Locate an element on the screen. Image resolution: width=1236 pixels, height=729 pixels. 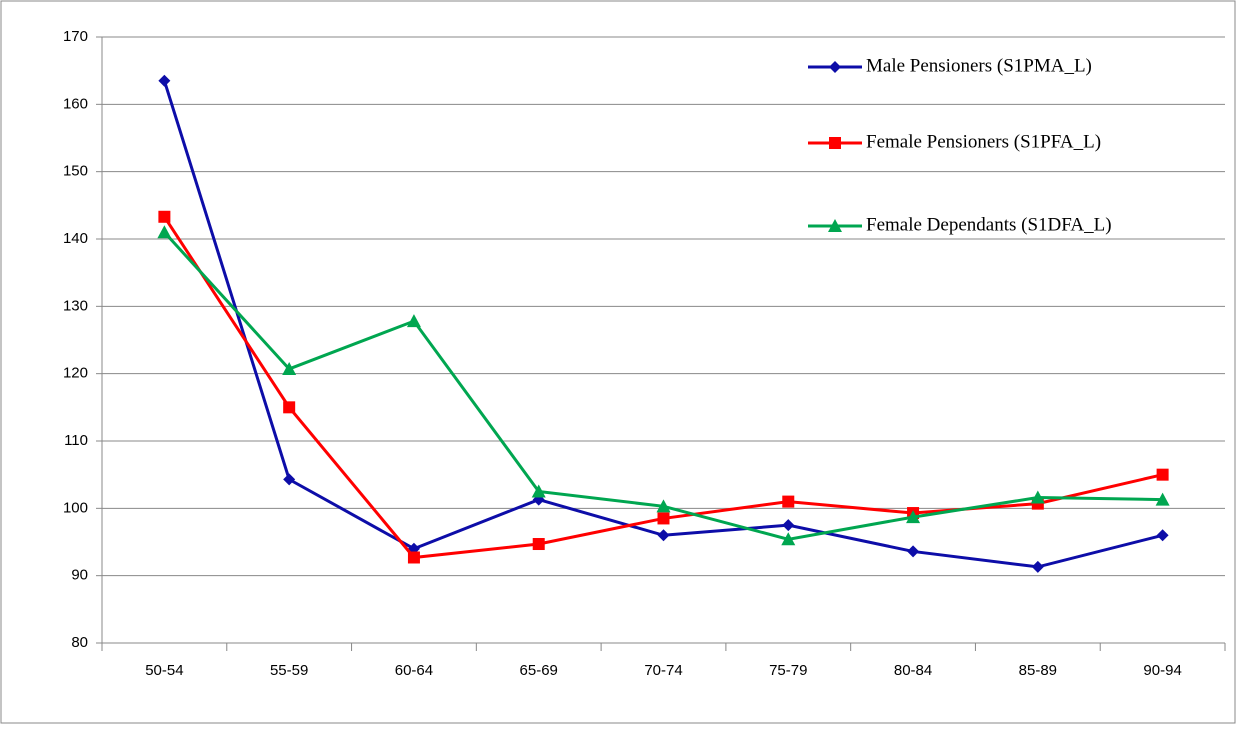
y-tick-label: 130 is located at coordinates (75, 305).